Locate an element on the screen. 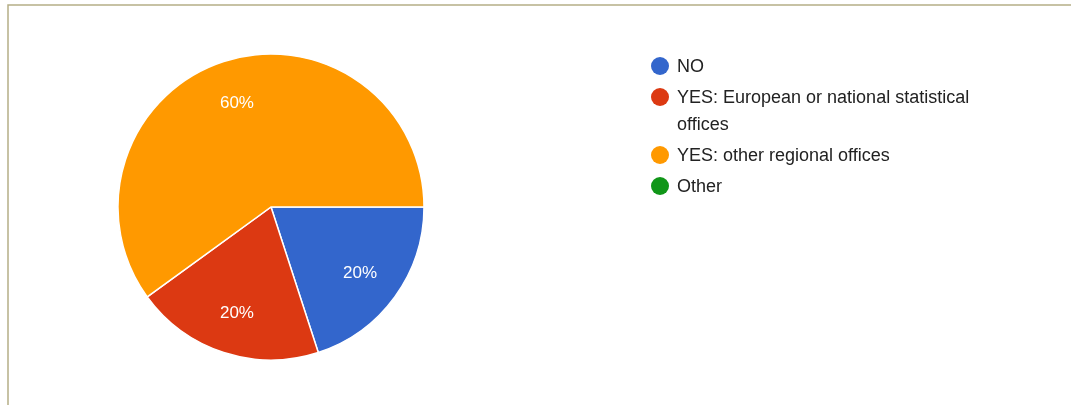 The width and height of the screenshot is (1071, 405). legend-label: NO is located at coordinates (690, 66).